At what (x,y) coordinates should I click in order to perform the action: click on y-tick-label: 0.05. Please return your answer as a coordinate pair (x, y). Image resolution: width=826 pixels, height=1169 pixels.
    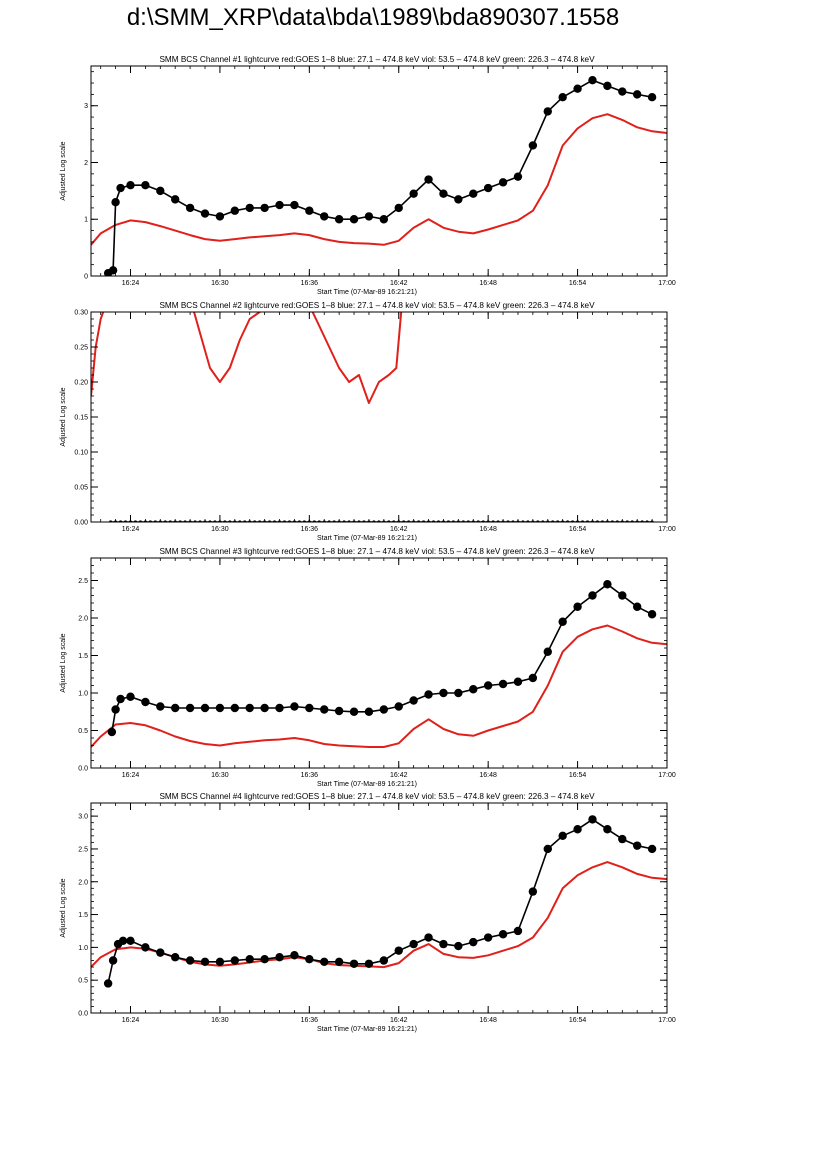
    Looking at the image, I should click on (81, 488).